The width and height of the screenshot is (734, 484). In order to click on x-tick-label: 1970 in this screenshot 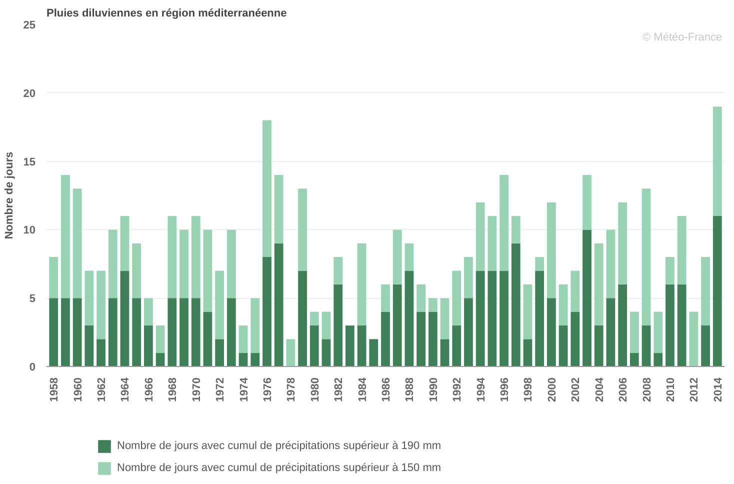, I will do `click(196, 389)`.